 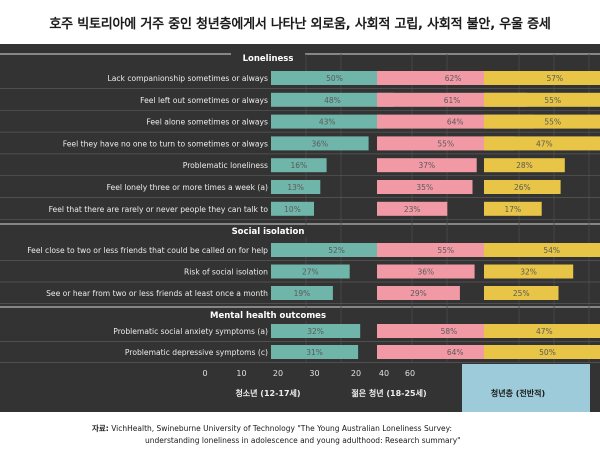 I want to click on bar-value-label: 52%, so click(x=336, y=250).